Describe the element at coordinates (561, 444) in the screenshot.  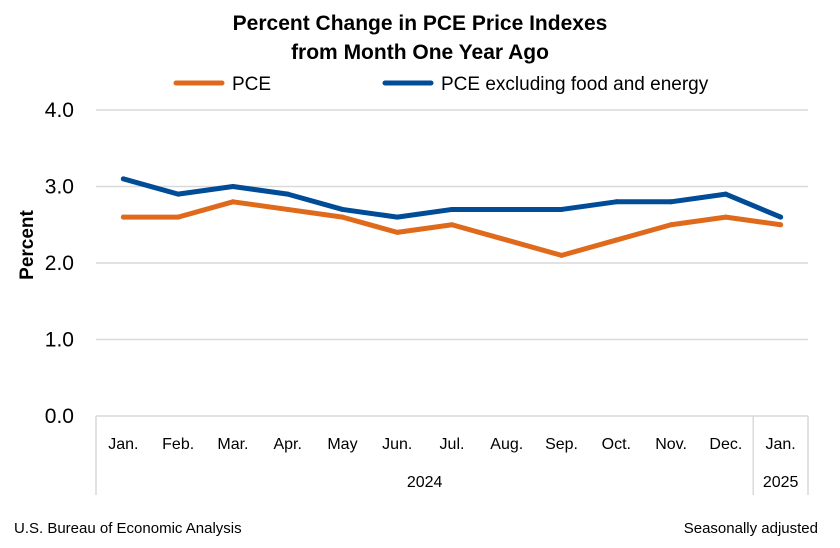
I see `x-tick-label: Sep.` at that location.